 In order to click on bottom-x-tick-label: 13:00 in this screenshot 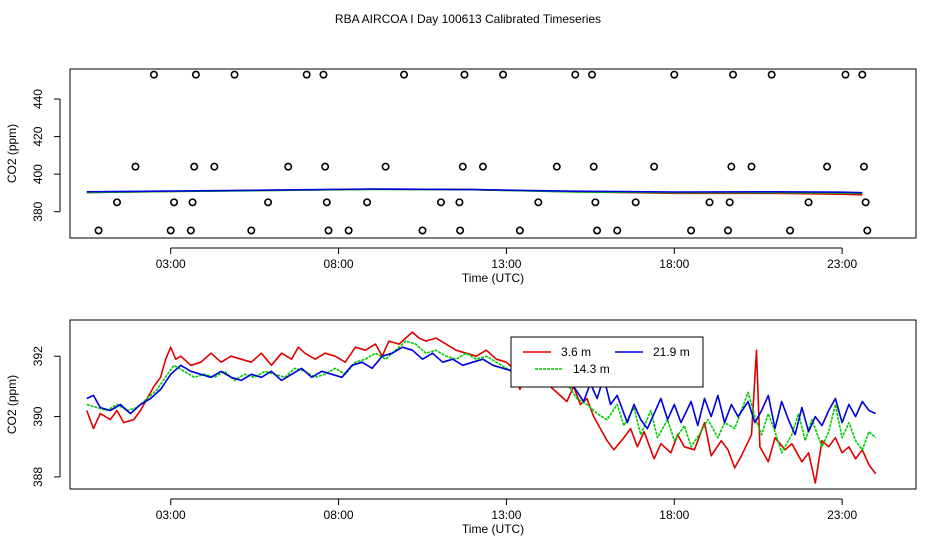, I will do `click(506, 515)`.